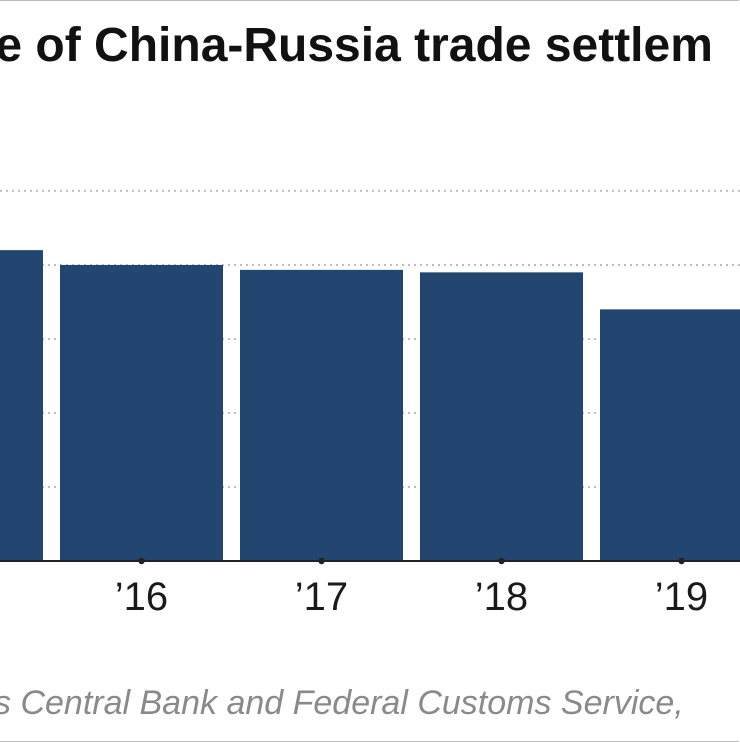 The width and height of the screenshot is (740, 742). I want to click on x-tick-labels: 5’16’17’18’19, so click(411, 597).